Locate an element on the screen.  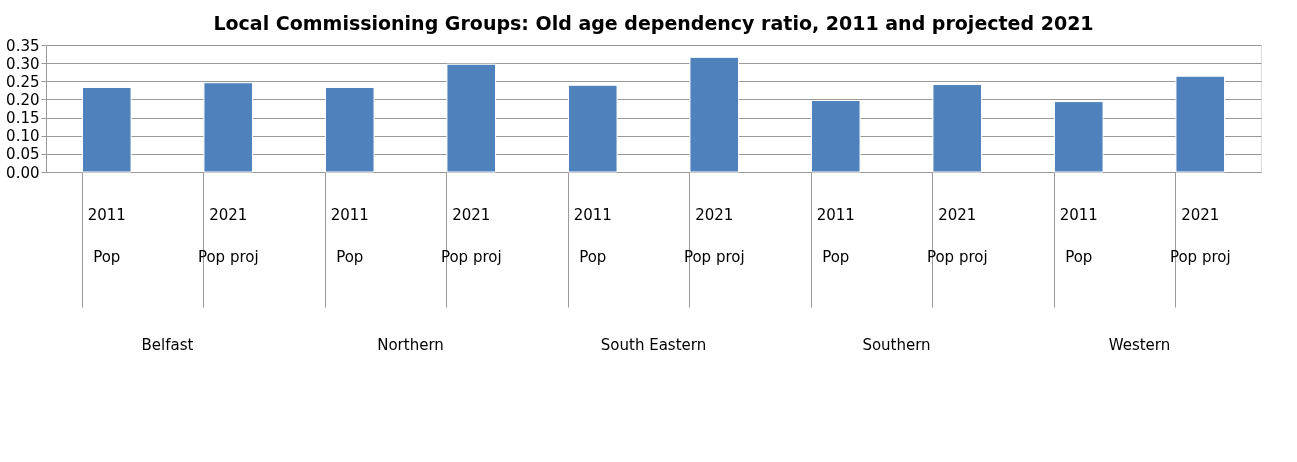
text: Northern is located at coordinates (410, 345).